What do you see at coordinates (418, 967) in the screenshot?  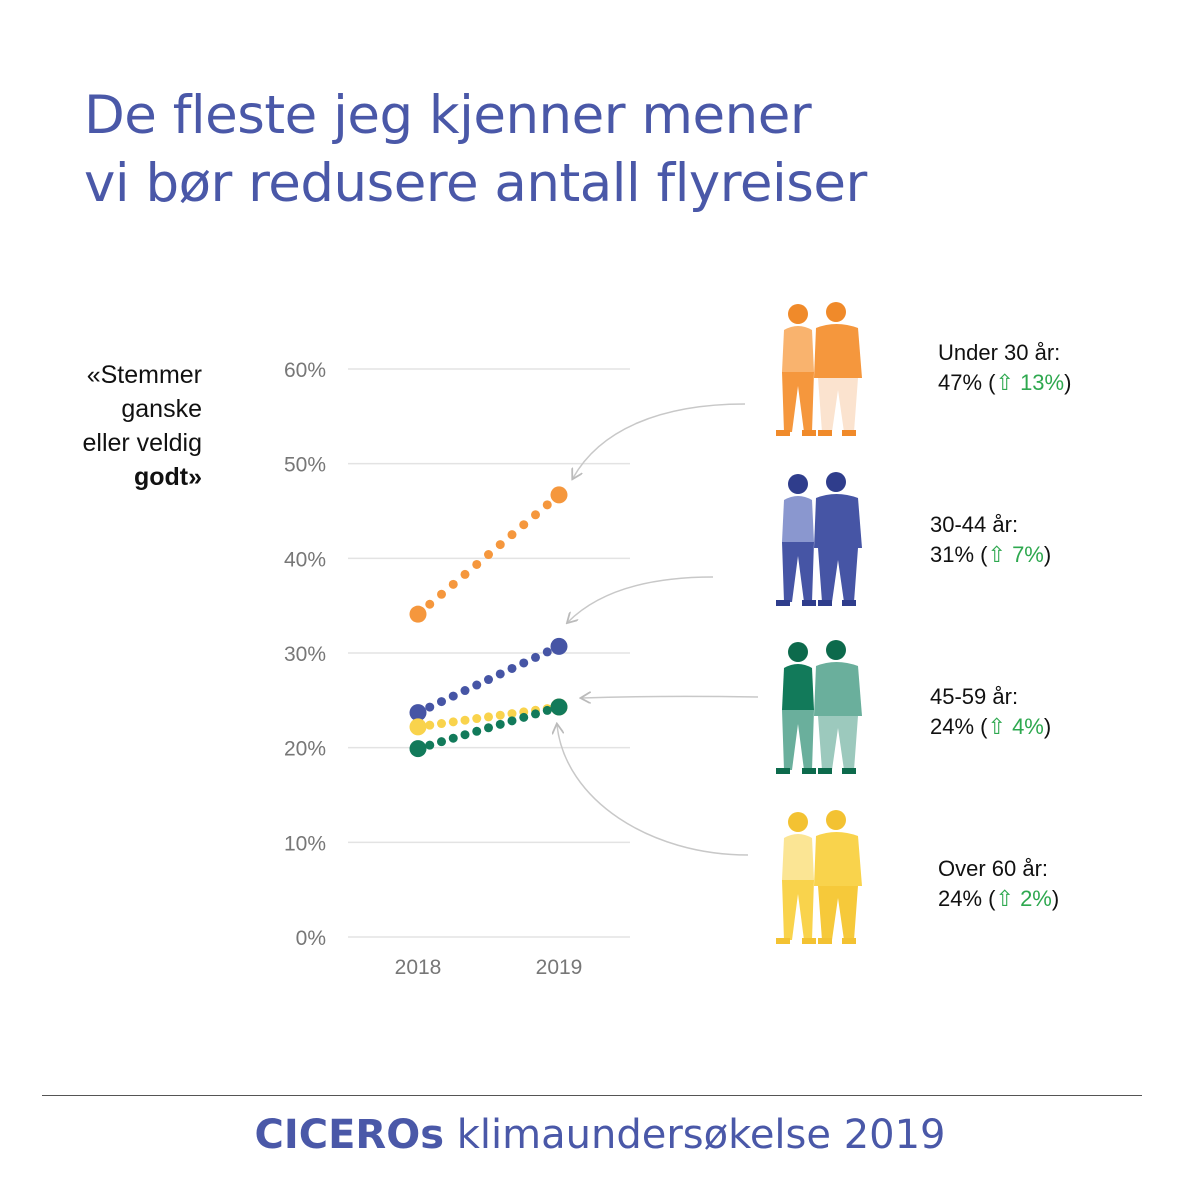 I see `x-tick-label: 2018` at bounding box center [418, 967].